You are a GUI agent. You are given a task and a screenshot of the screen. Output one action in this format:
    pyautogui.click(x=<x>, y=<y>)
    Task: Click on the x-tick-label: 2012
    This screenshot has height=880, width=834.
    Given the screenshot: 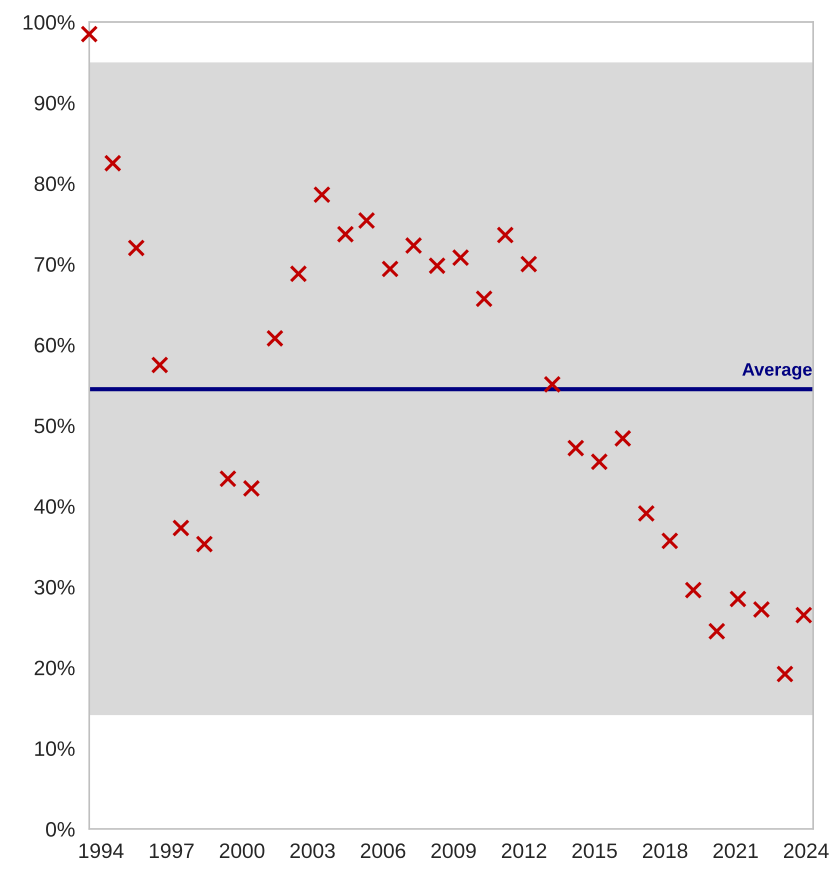 What is the action you would take?
    pyautogui.click(x=524, y=850)
    